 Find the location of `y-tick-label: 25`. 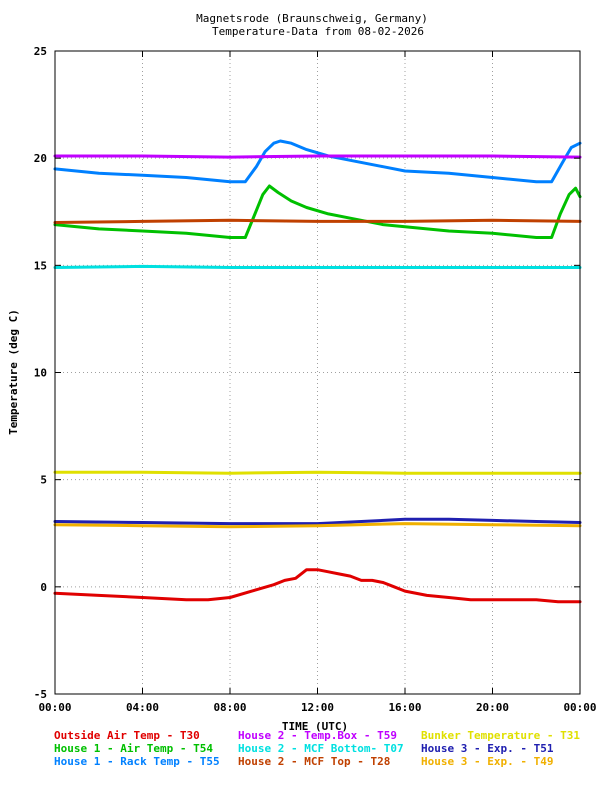

y-tick-label: 25 is located at coordinates (40, 51).